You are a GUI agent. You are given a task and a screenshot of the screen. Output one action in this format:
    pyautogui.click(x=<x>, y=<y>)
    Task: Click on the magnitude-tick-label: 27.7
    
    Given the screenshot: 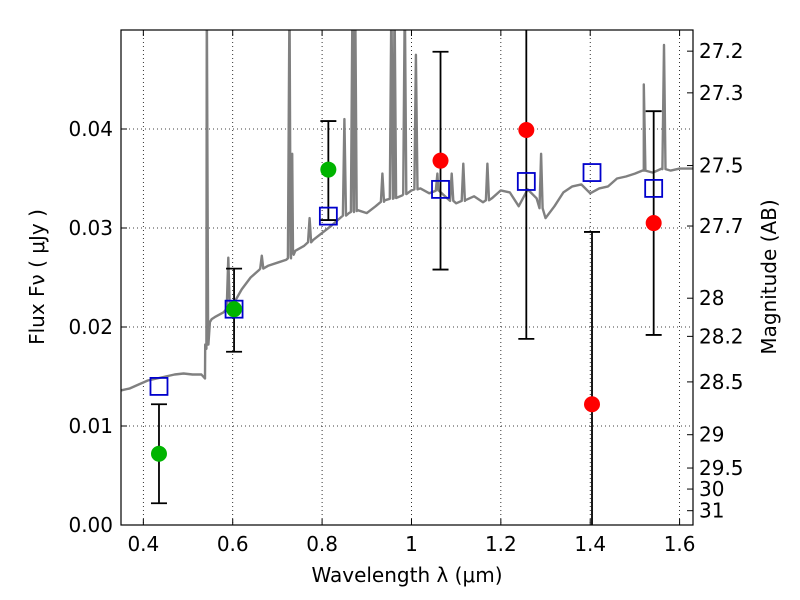 What is the action you would take?
    pyautogui.click(x=721, y=226)
    